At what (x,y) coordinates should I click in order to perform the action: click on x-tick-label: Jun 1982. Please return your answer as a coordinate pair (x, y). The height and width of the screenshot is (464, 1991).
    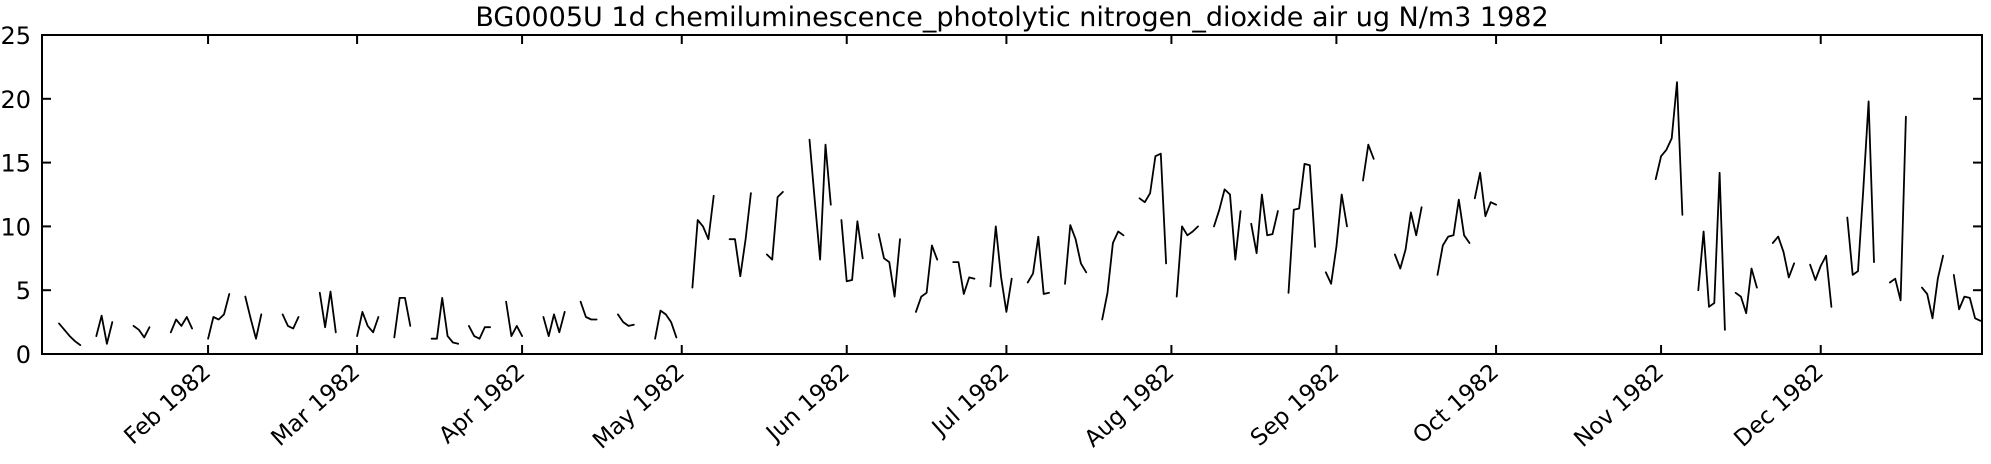
    Looking at the image, I should click on (807, 403).